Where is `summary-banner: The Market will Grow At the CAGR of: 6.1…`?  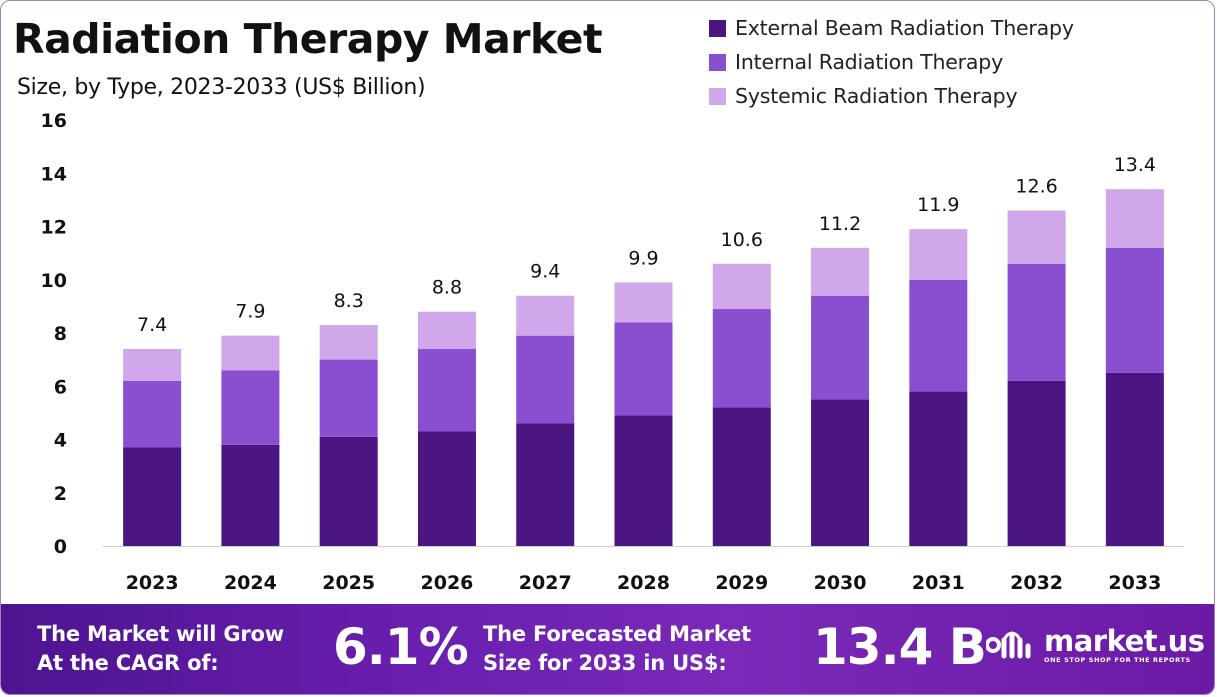
summary-banner: The Market will Grow At the CAGR of: 6.1… is located at coordinates (607, 649).